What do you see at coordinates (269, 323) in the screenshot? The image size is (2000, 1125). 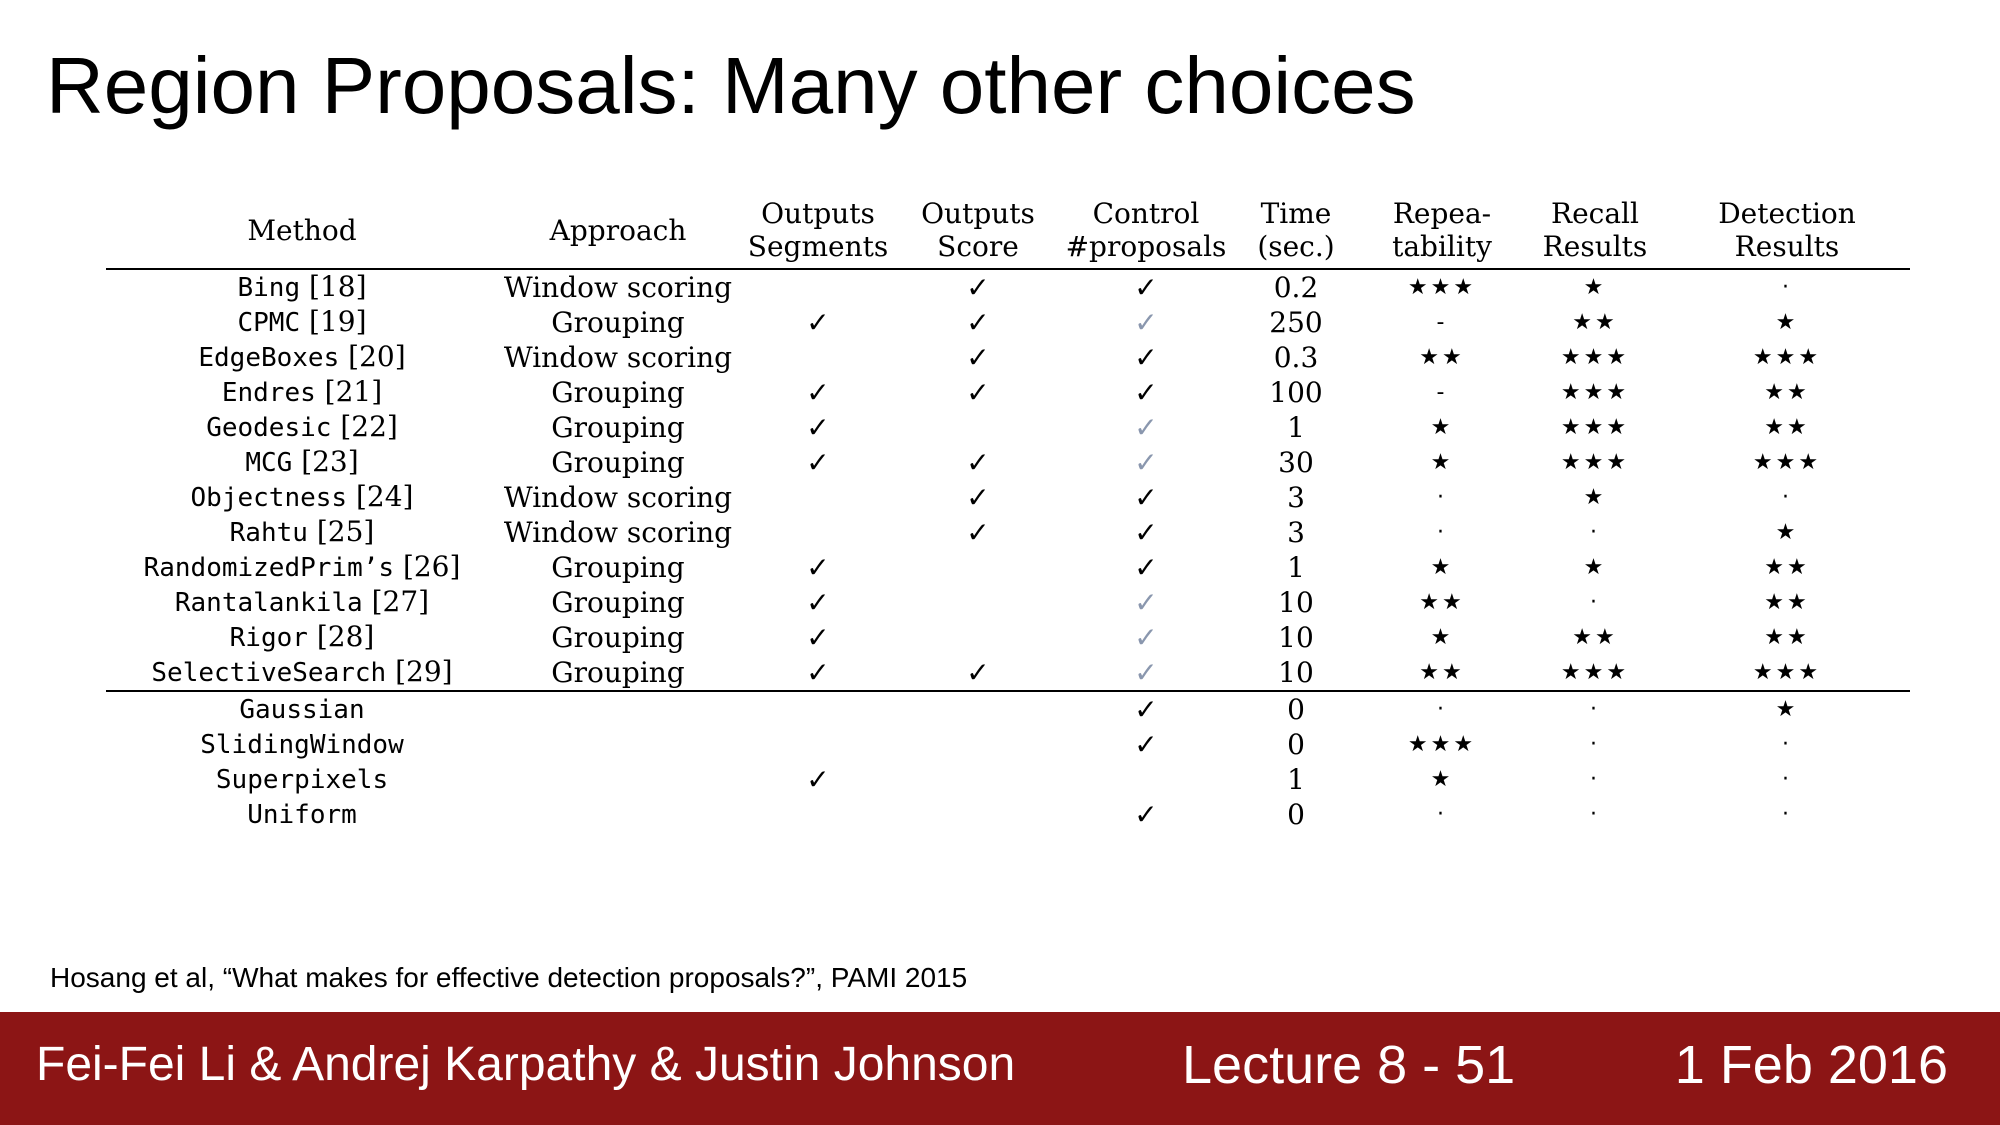 I see `method-name: CPMC` at bounding box center [269, 323].